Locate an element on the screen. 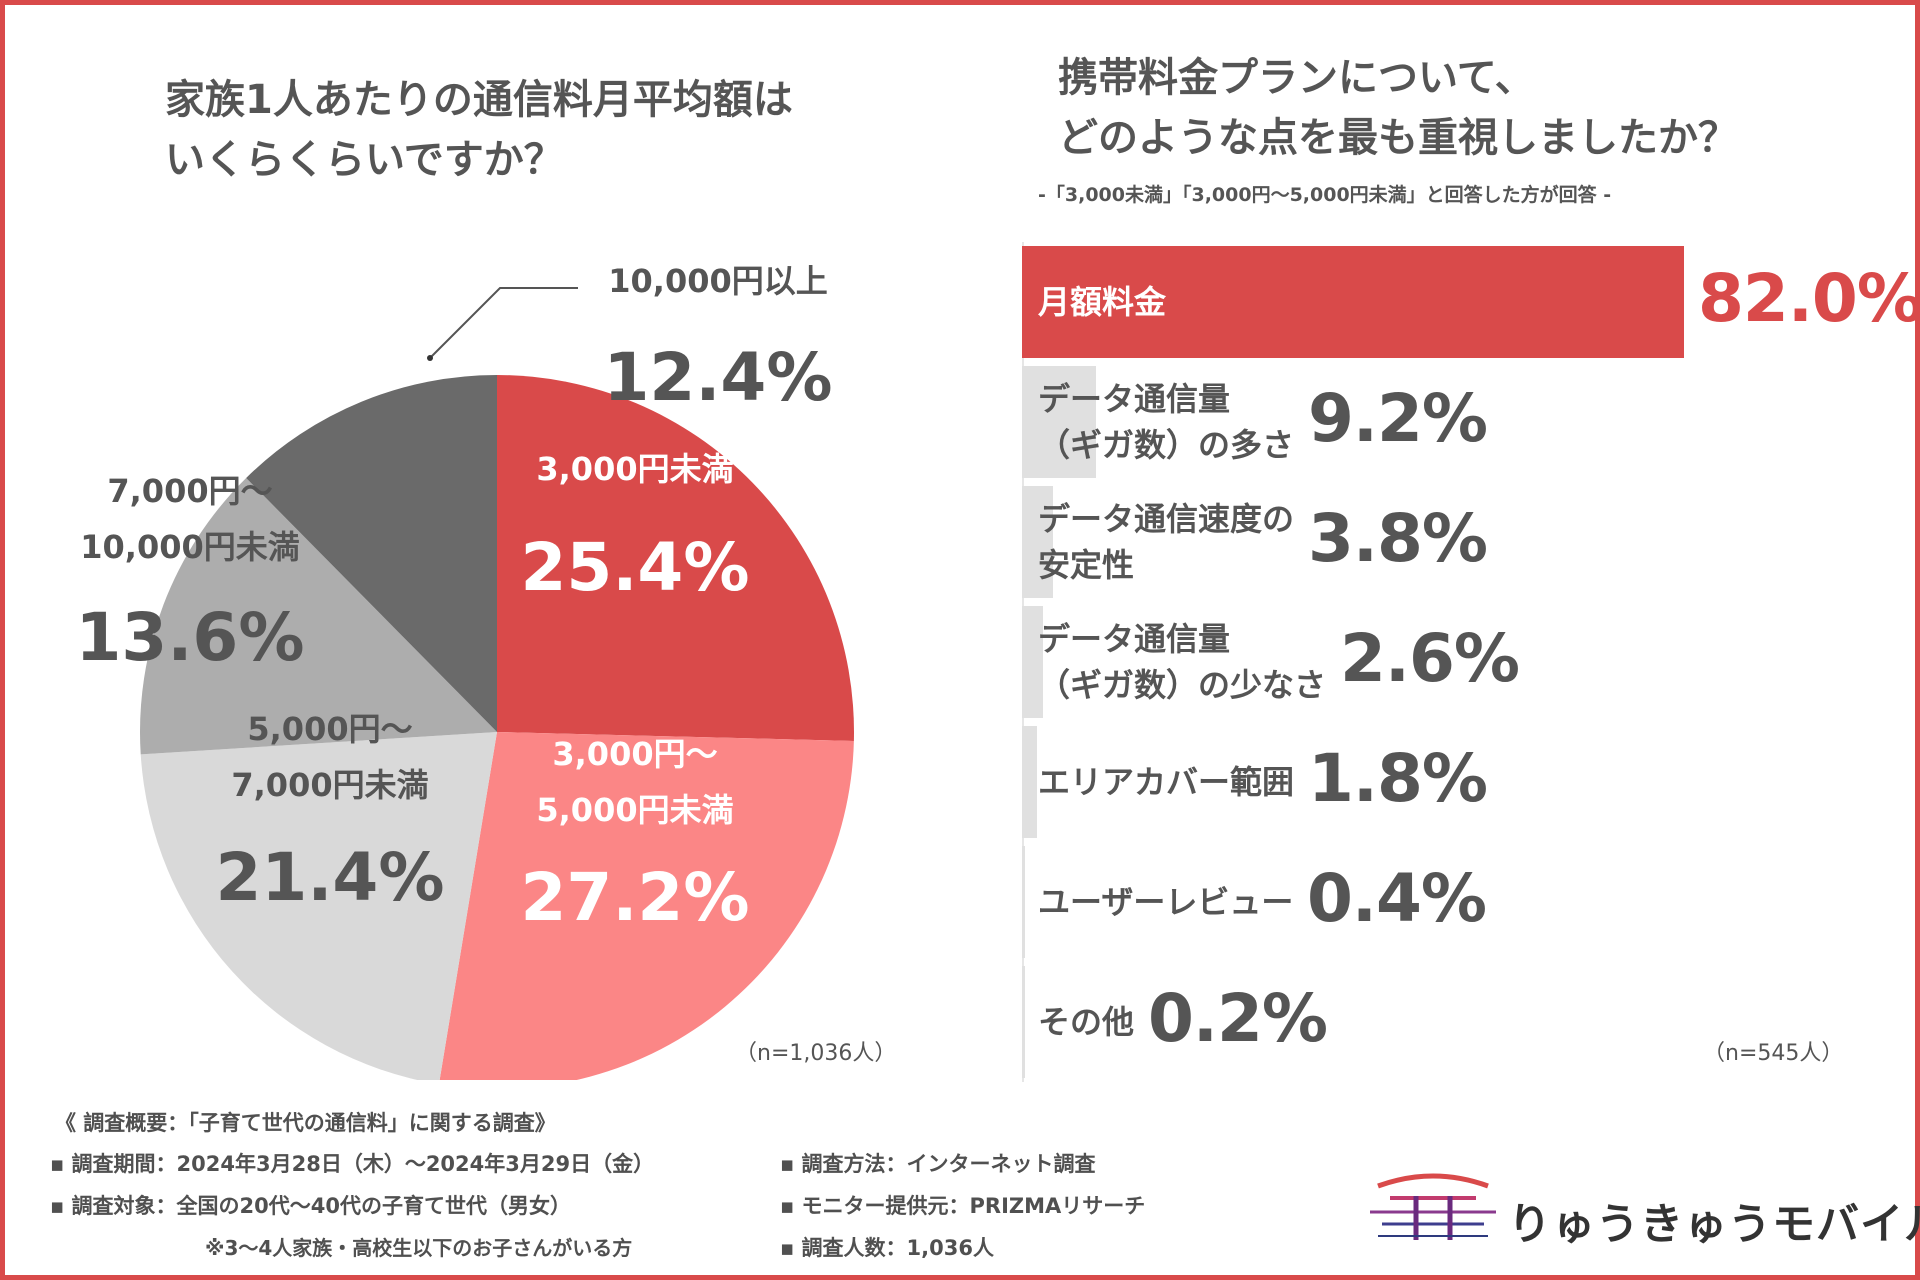  survey-target: ▪ 調査対象：全国の20代～40代の子育て世代（男女） is located at coordinates (310, 1206).